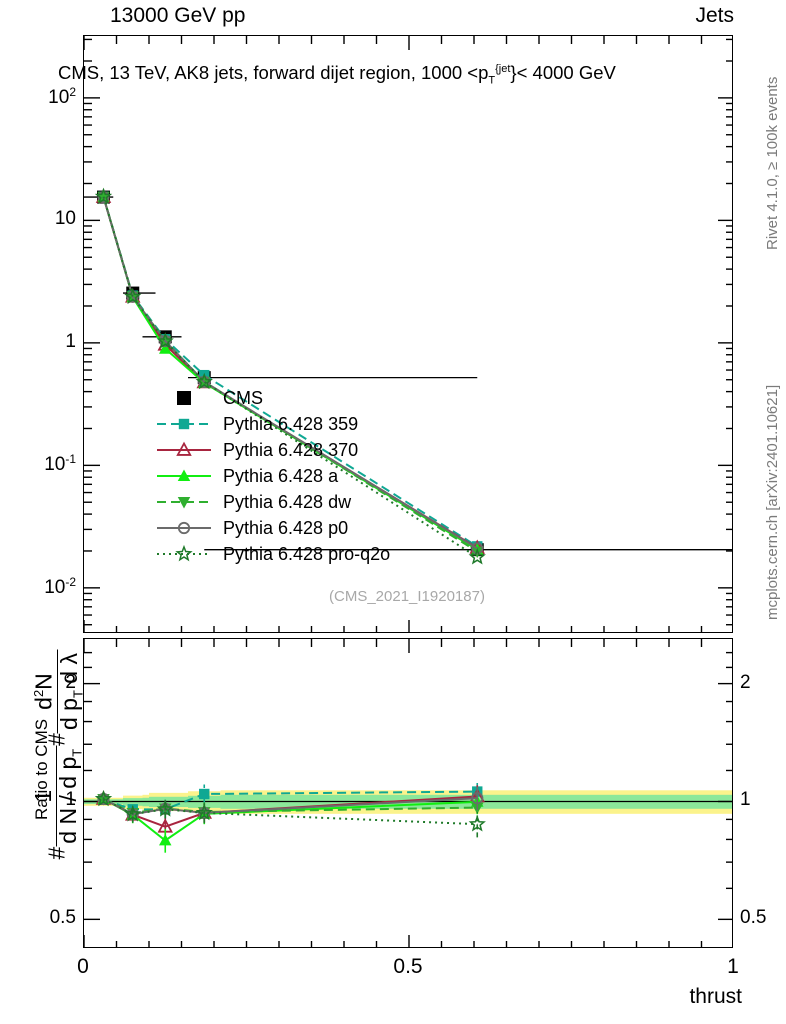  I want to click on ratio-series-pythia-6-428-pro-q2o, so click(290, 813).